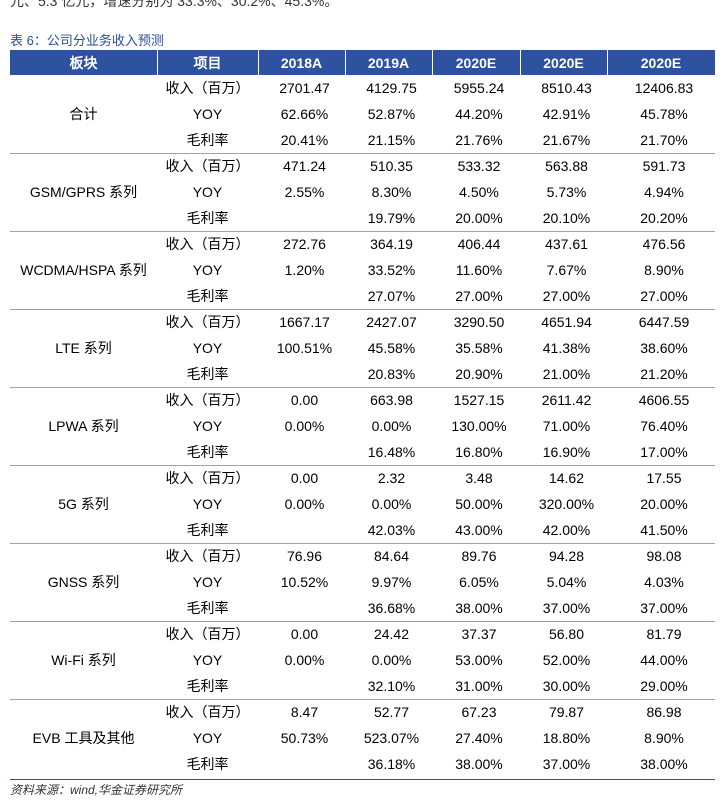 The width and height of the screenshot is (725, 804). What do you see at coordinates (664, 166) in the screenshot?
I see `value-cell: 591.73` at bounding box center [664, 166].